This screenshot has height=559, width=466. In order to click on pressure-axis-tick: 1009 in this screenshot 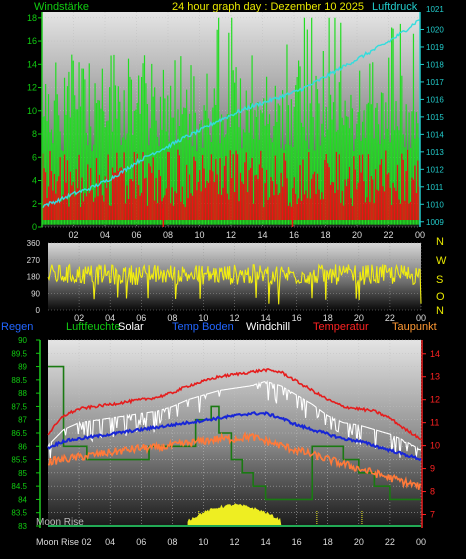, I will do `click(435, 222)`.